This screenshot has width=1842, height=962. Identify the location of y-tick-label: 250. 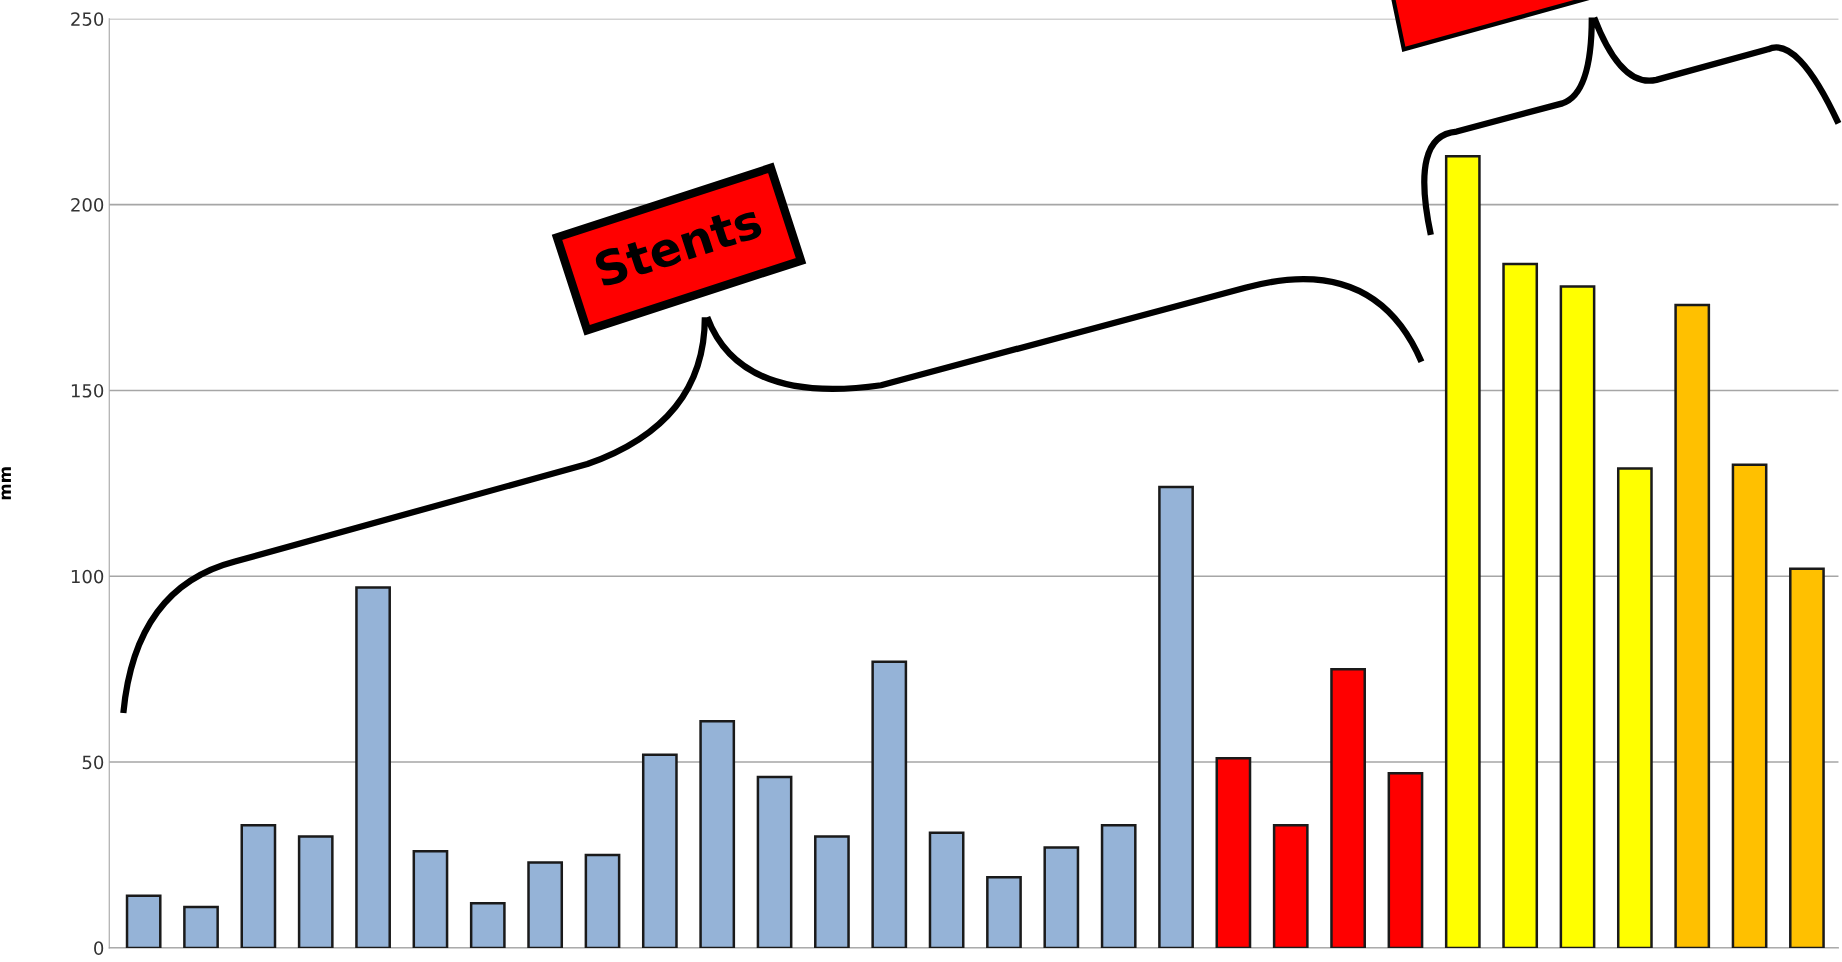
(87, 19).